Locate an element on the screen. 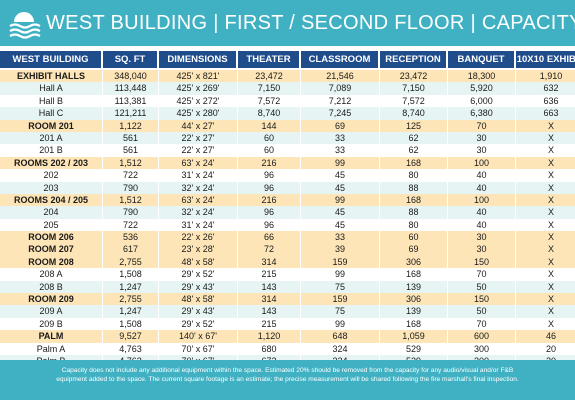 The width and height of the screenshot is (575, 400). cell-sq-ft: 113,448 is located at coordinates (130, 88).